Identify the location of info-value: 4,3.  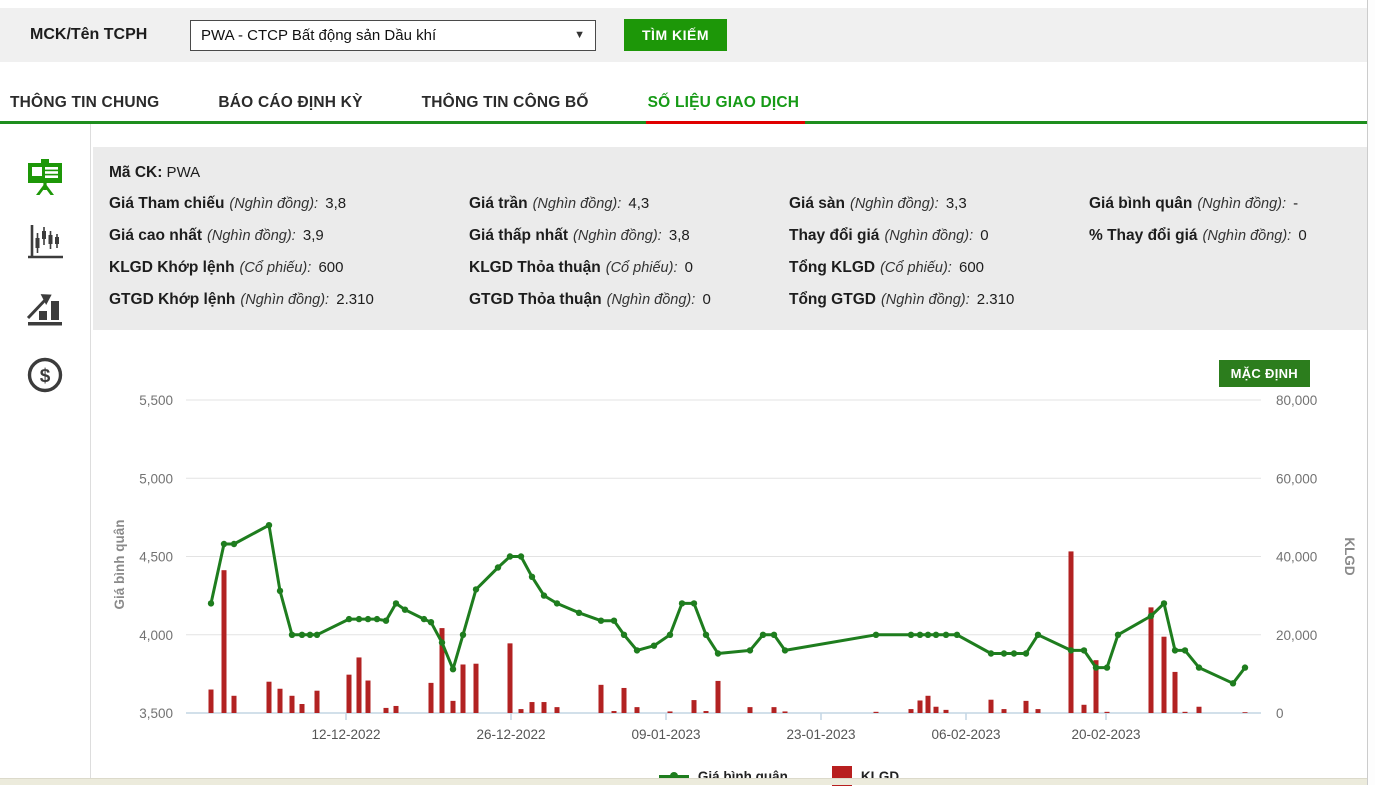
(637, 203).